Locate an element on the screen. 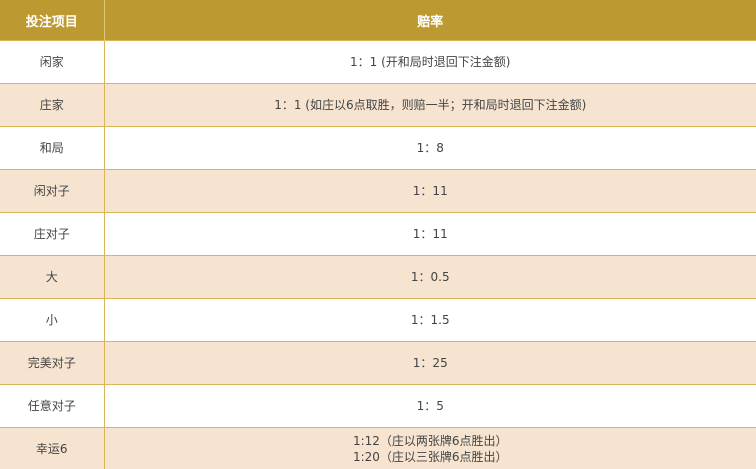 This screenshot has width=756, height=469. odds-value: 1：8 is located at coordinates (430, 148).